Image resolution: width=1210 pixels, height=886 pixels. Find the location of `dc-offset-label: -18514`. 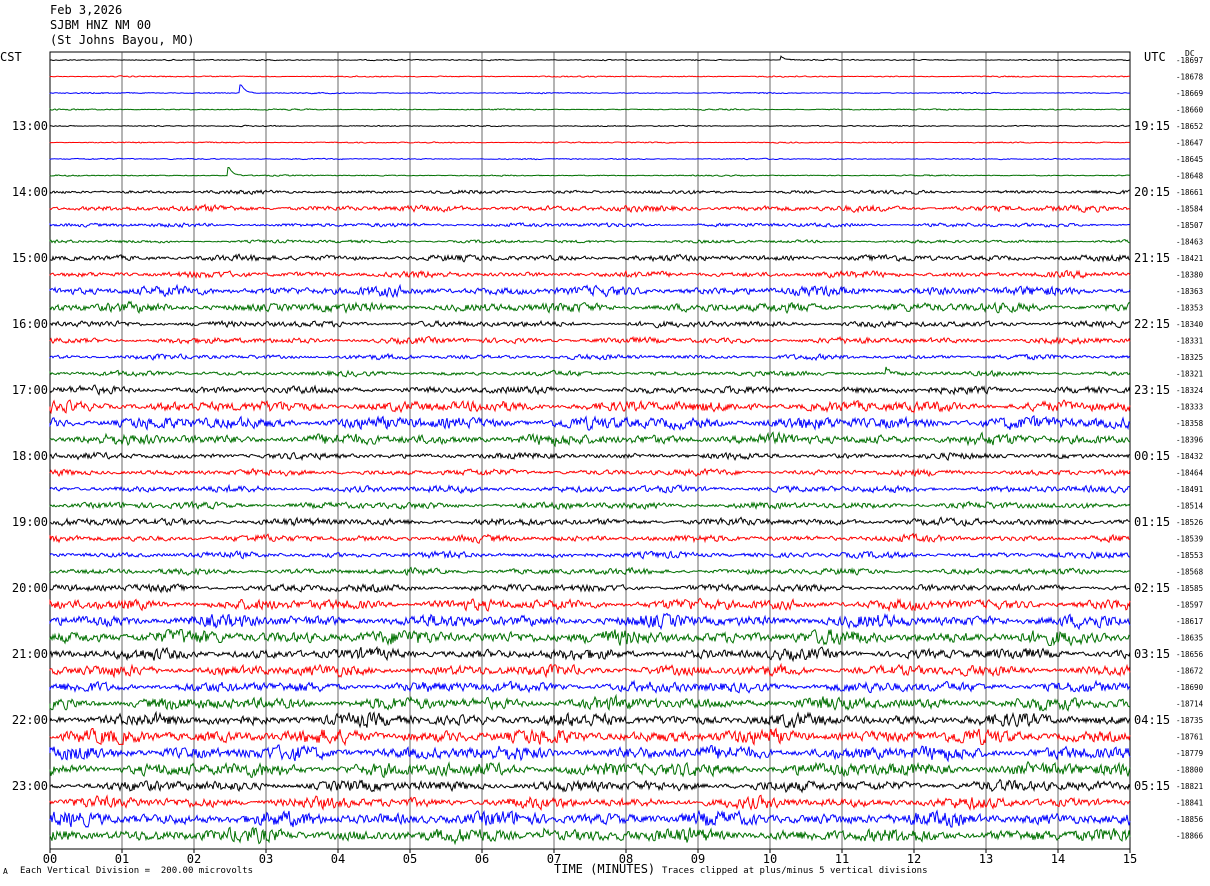

dc-offset-label: -18514 is located at coordinates (1190, 506).